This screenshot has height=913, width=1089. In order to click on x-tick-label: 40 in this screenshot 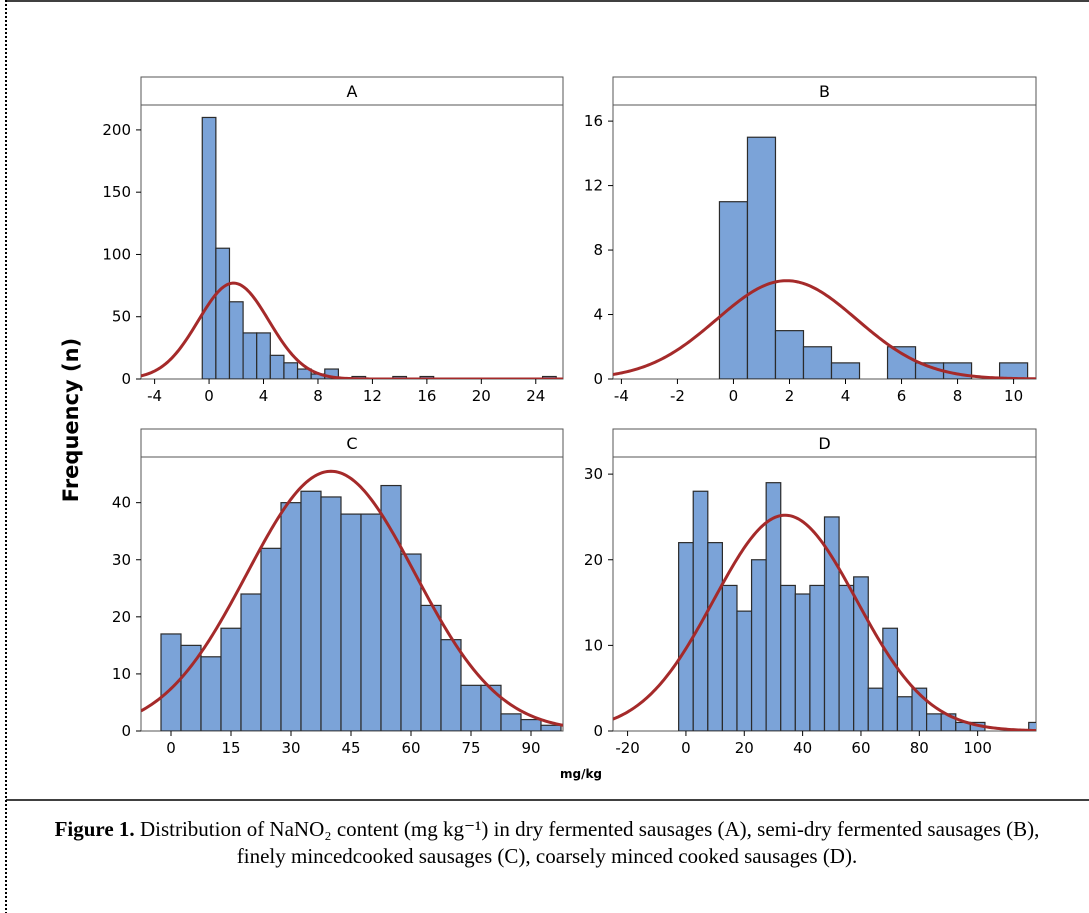, I will do `click(802, 748)`.